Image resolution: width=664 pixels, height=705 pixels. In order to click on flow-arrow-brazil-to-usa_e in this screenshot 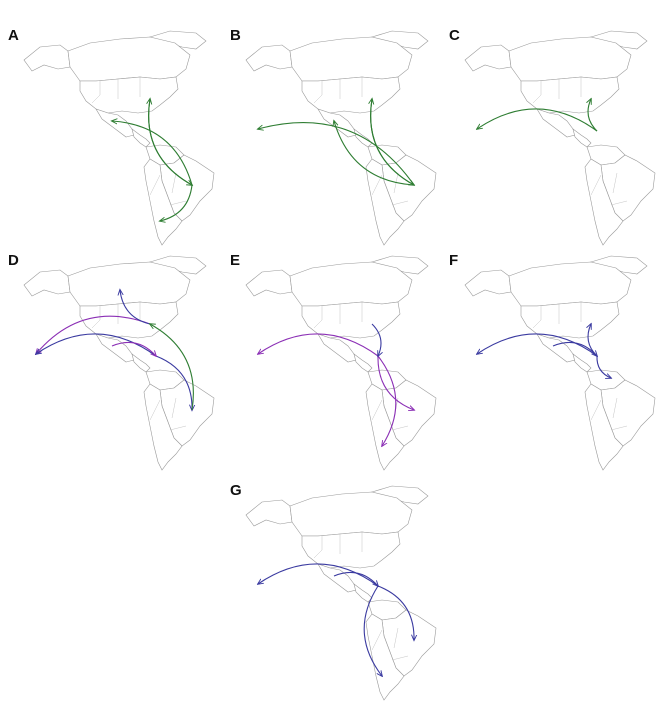, I will do `click(172, 367)`.